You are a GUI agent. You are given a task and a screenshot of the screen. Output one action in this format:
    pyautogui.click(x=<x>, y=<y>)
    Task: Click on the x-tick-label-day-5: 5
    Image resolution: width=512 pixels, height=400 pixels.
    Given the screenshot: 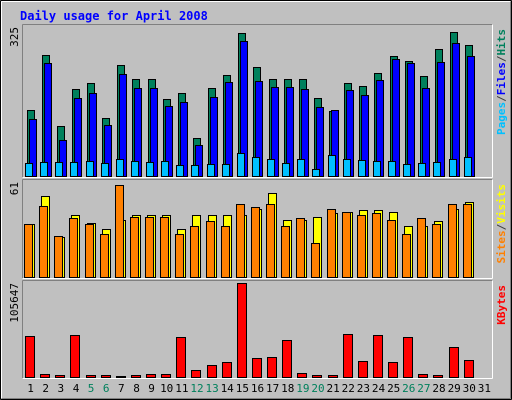 What is the action you would take?
    pyautogui.click(x=91, y=388)
    